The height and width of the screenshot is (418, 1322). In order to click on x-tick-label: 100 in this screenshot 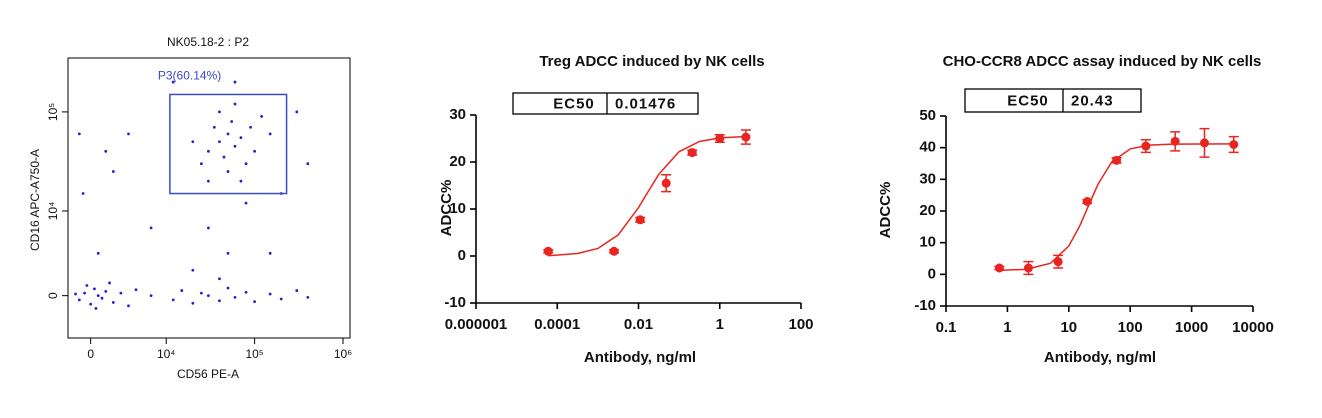, I will do `click(800, 324)`.